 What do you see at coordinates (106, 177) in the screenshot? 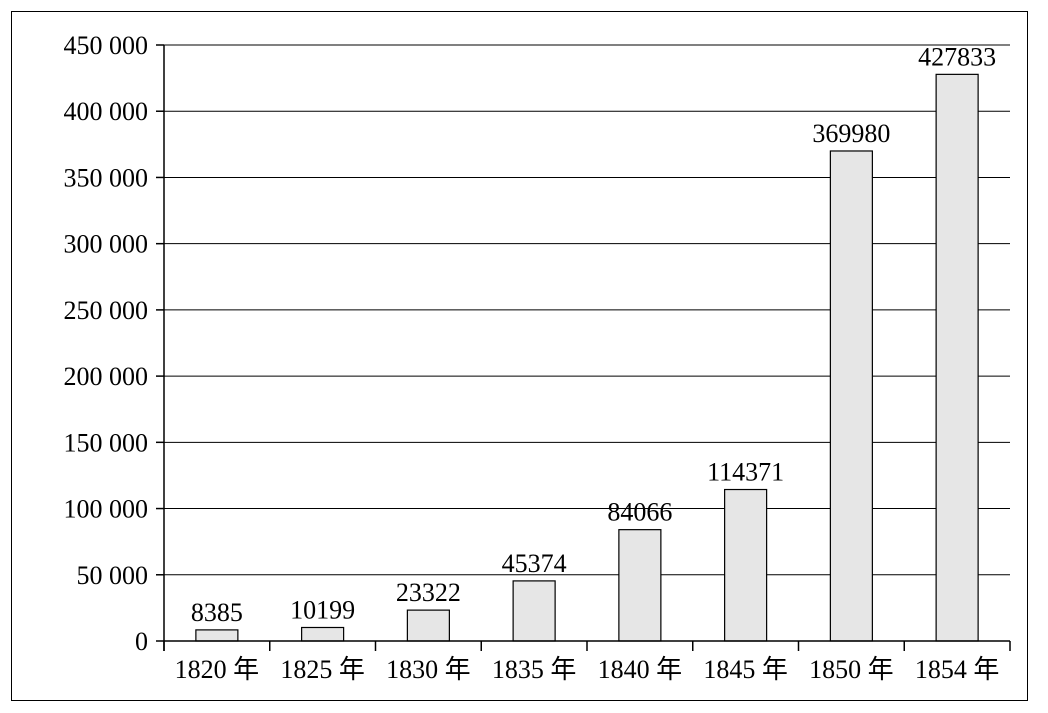
I see `y-tick-label: 350 000` at bounding box center [106, 177].